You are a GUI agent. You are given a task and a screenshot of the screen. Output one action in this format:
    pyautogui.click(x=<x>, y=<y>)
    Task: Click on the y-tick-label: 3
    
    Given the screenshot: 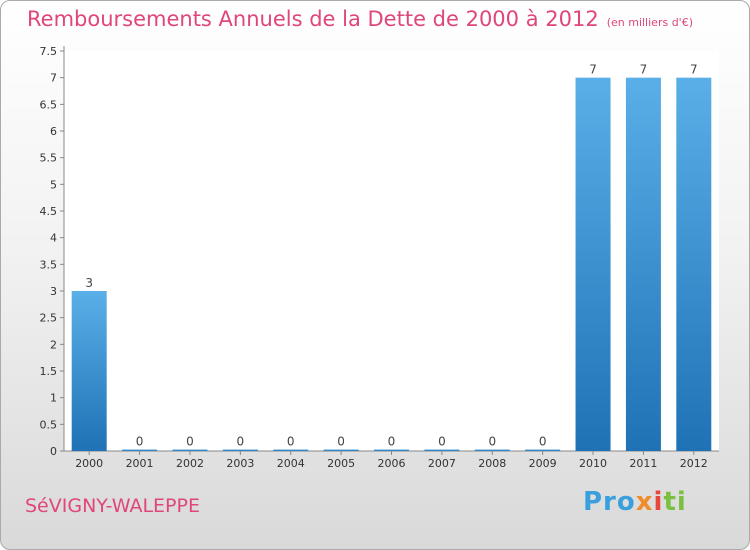 What is the action you would take?
    pyautogui.click(x=53, y=291)
    